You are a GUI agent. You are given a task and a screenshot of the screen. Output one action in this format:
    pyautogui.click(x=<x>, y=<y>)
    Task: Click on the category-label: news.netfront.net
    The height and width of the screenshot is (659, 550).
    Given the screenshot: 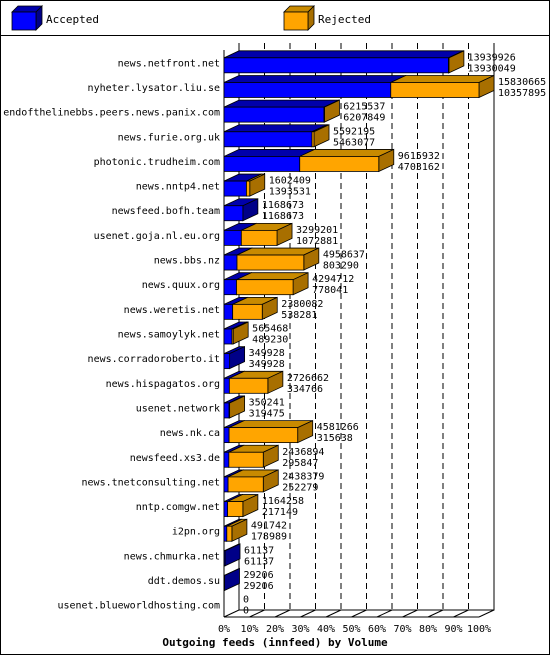 What is the action you would take?
    pyautogui.click(x=169, y=63)
    